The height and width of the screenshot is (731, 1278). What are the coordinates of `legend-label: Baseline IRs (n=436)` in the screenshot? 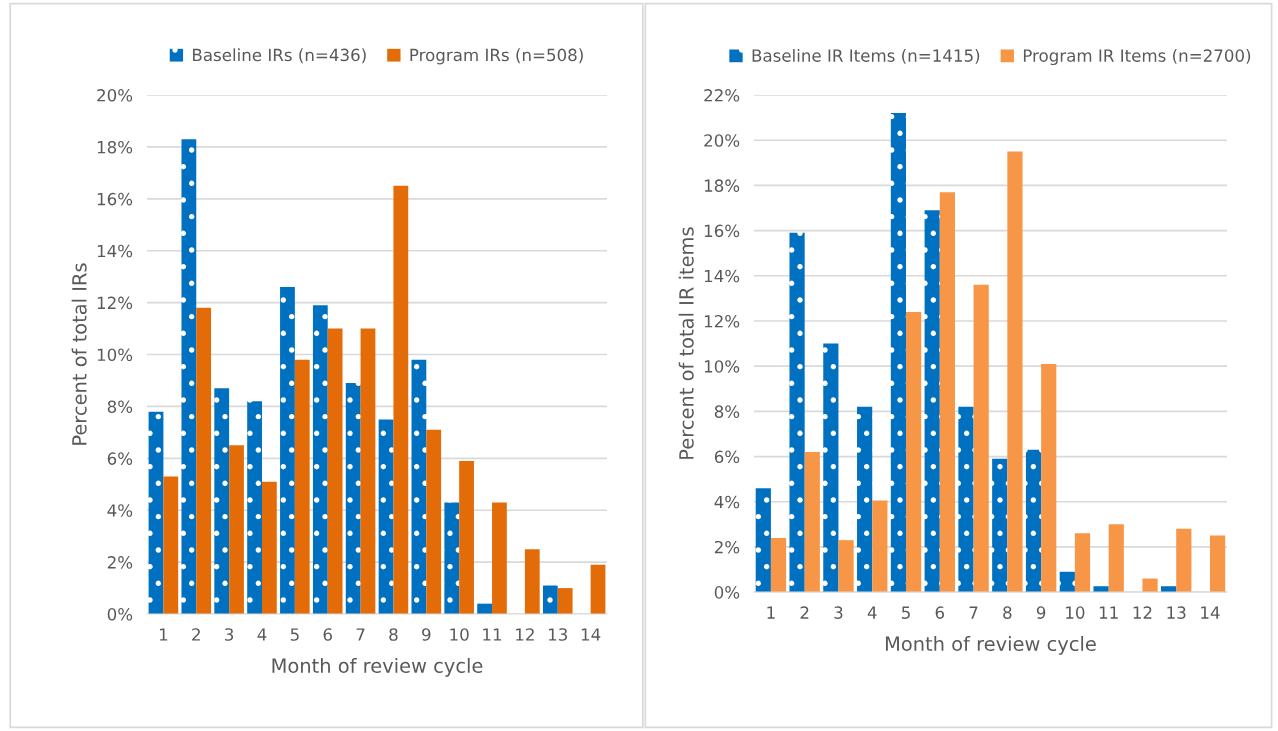 It's located at (279, 56).